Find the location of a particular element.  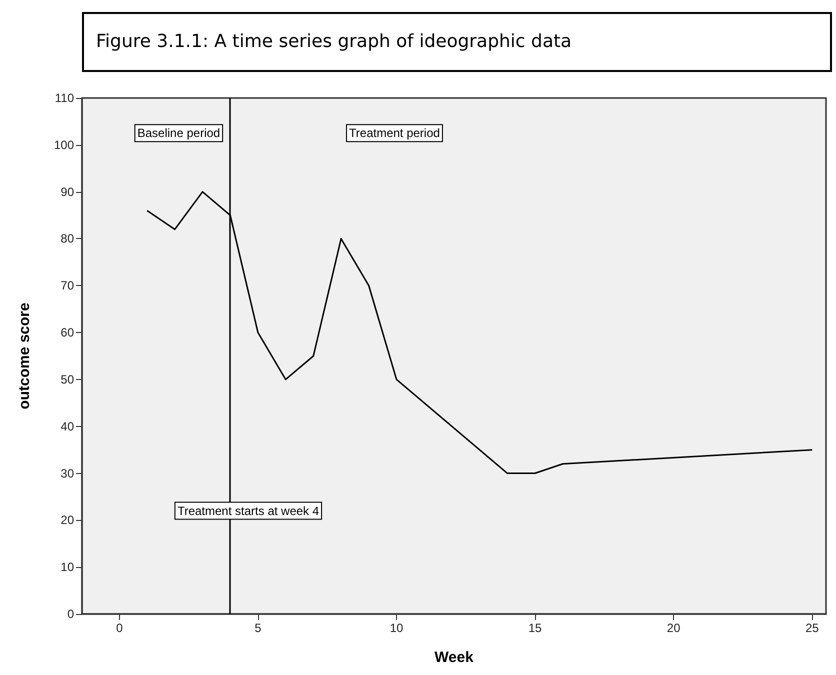

y-tick-label: 40 is located at coordinates (67, 426).